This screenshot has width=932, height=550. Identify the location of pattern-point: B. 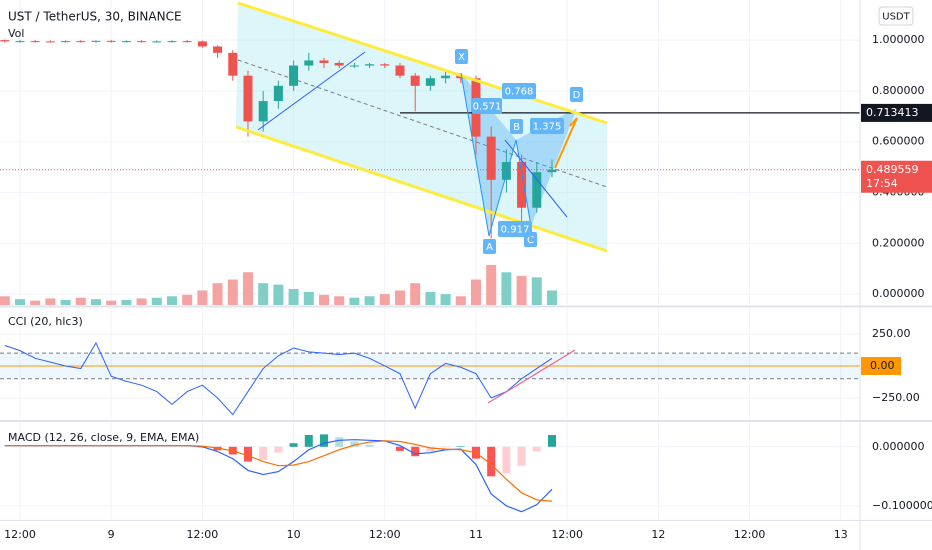
(516, 127).